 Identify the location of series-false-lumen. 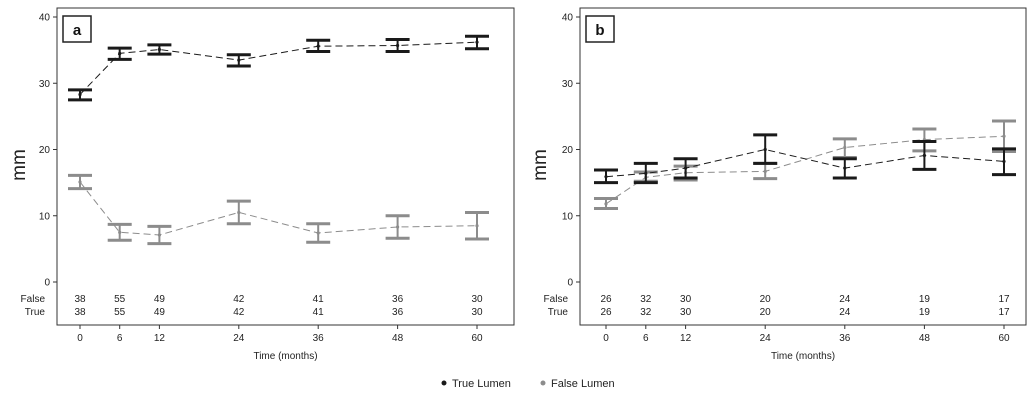
(278, 209).